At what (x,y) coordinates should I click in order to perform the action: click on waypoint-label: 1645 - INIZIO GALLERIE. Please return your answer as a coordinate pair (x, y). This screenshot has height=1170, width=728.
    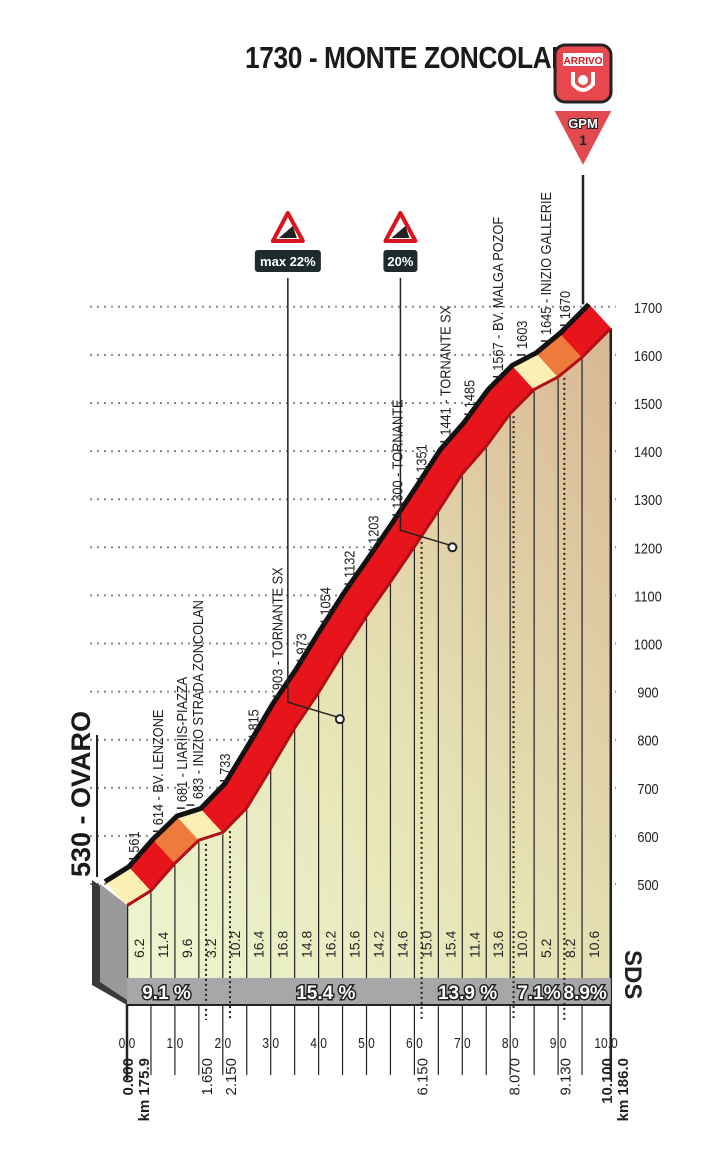
    Looking at the image, I should click on (545, 263).